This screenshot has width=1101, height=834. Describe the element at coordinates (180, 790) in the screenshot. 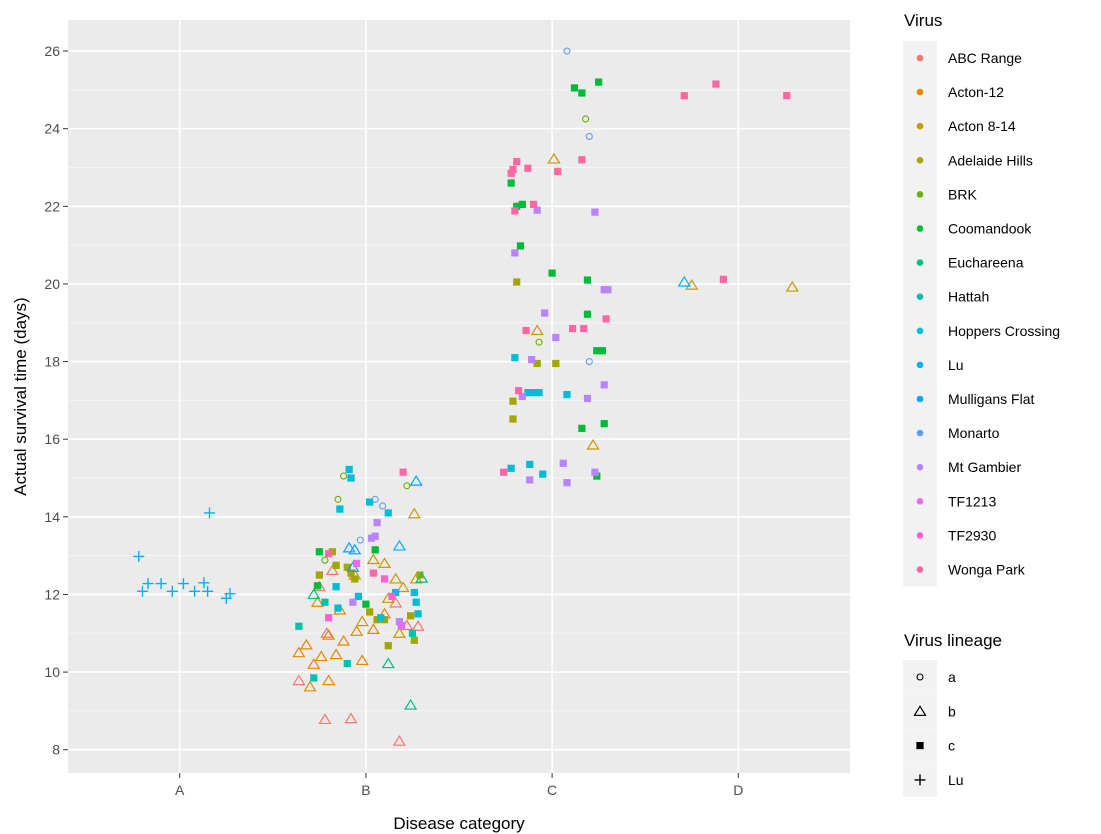

I see `x-tick-label: A` at that location.